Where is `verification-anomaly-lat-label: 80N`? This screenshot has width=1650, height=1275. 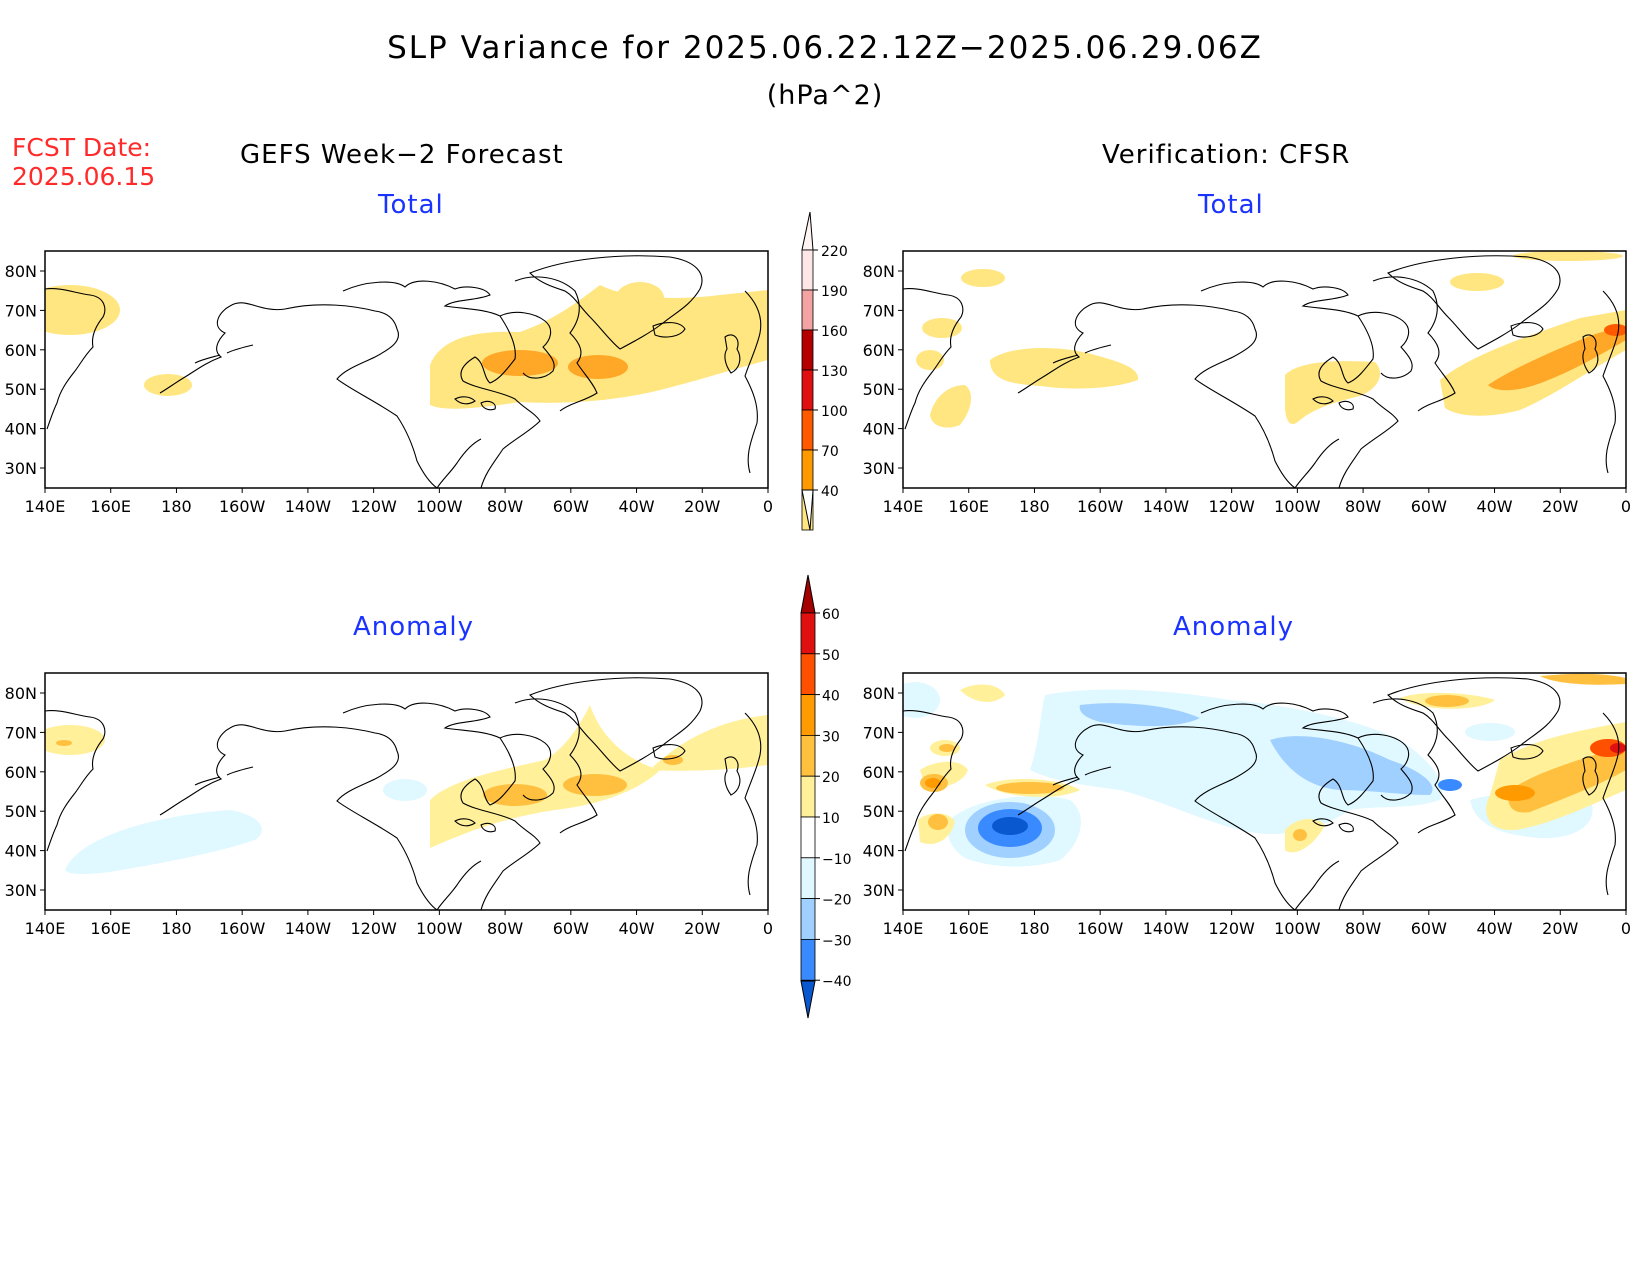
verification-anomaly-lat-label: 80N is located at coordinates (879, 693).